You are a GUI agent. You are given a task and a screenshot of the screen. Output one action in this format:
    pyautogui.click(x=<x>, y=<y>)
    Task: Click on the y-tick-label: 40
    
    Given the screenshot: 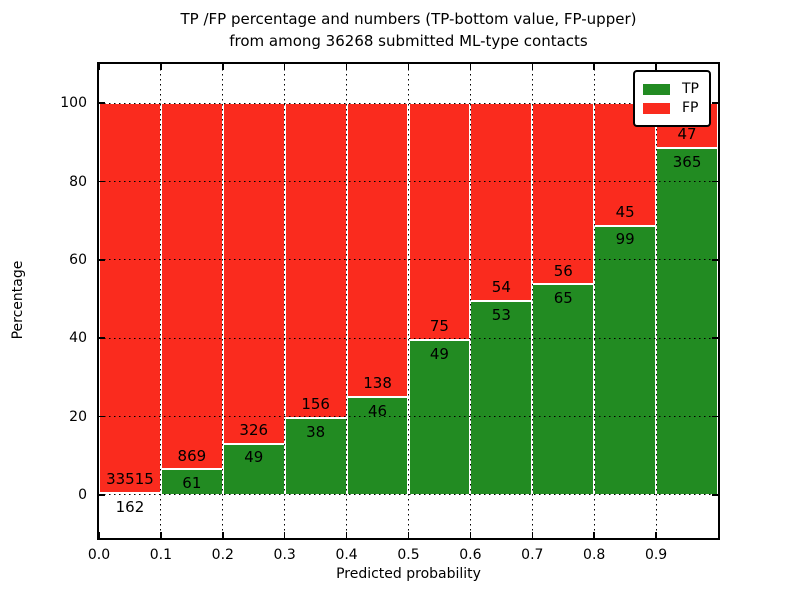 What is the action you would take?
    pyautogui.click(x=78, y=338)
    